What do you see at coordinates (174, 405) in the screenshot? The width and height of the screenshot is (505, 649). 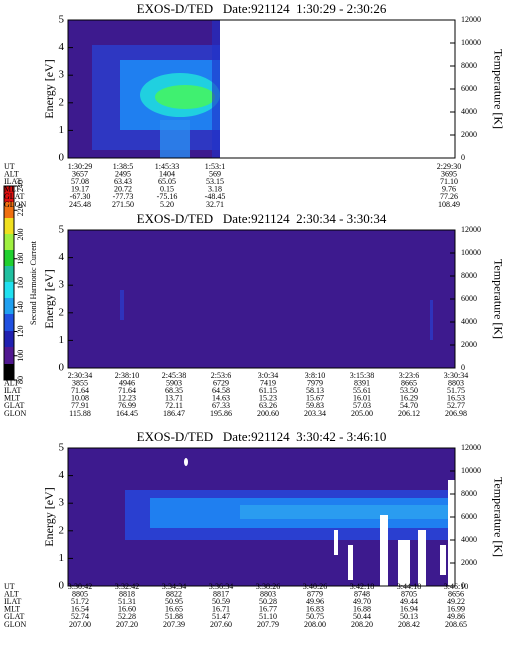 I see `ephemeris-value: 72.11` at bounding box center [174, 405].